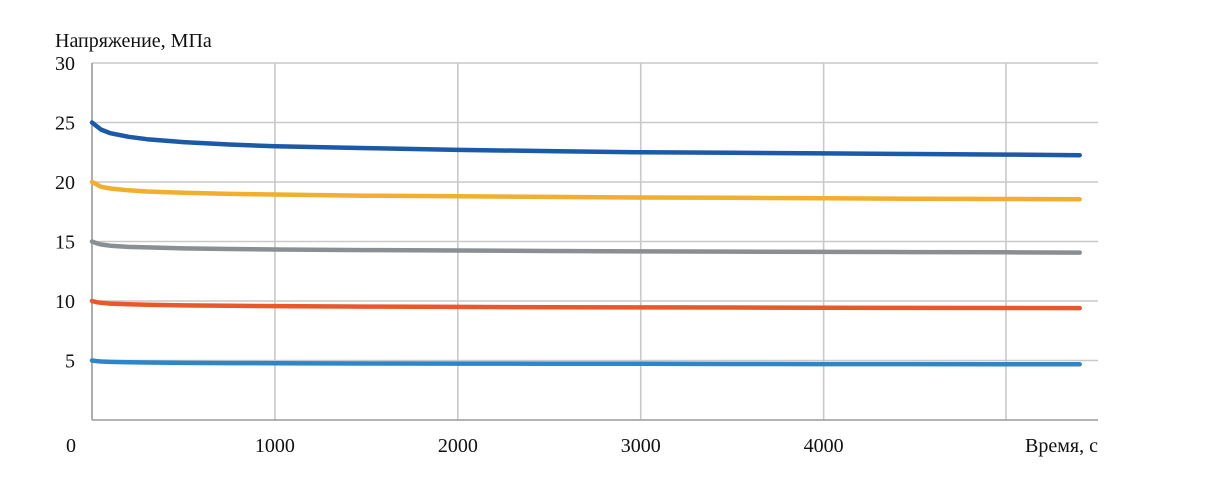 This screenshot has height=478, width=1230. What do you see at coordinates (70, 362) in the screenshot?
I see `y-tick-label-5: 5` at bounding box center [70, 362].